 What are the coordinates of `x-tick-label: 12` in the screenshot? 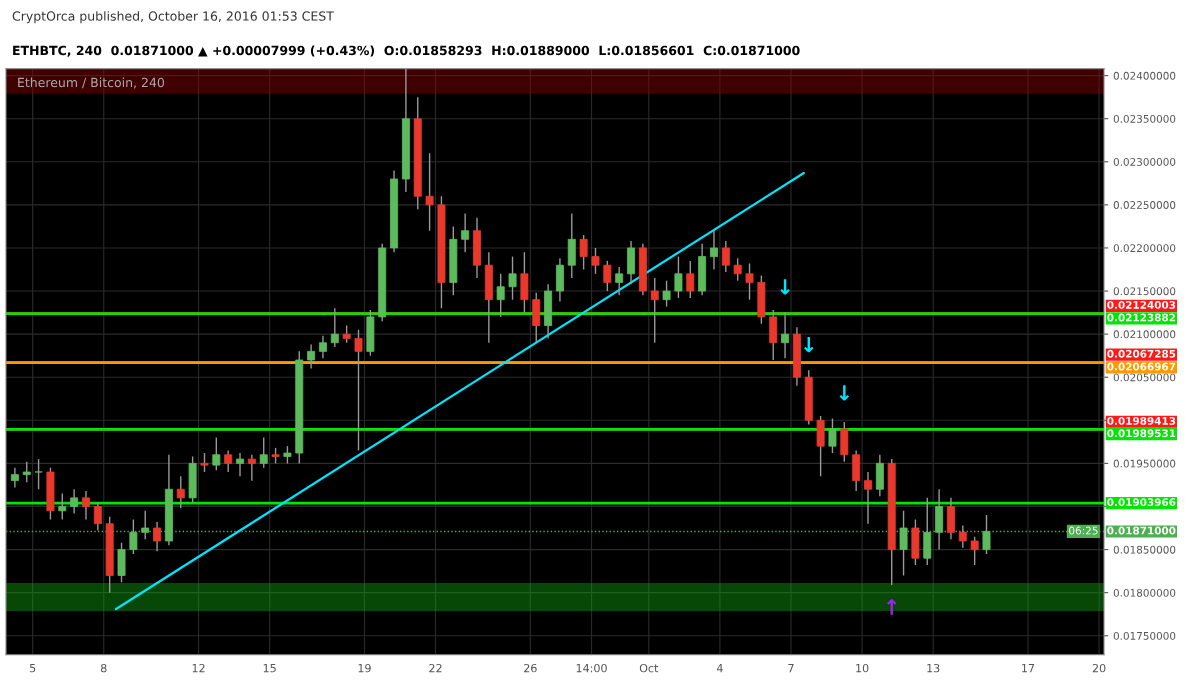 It's located at (198, 668).